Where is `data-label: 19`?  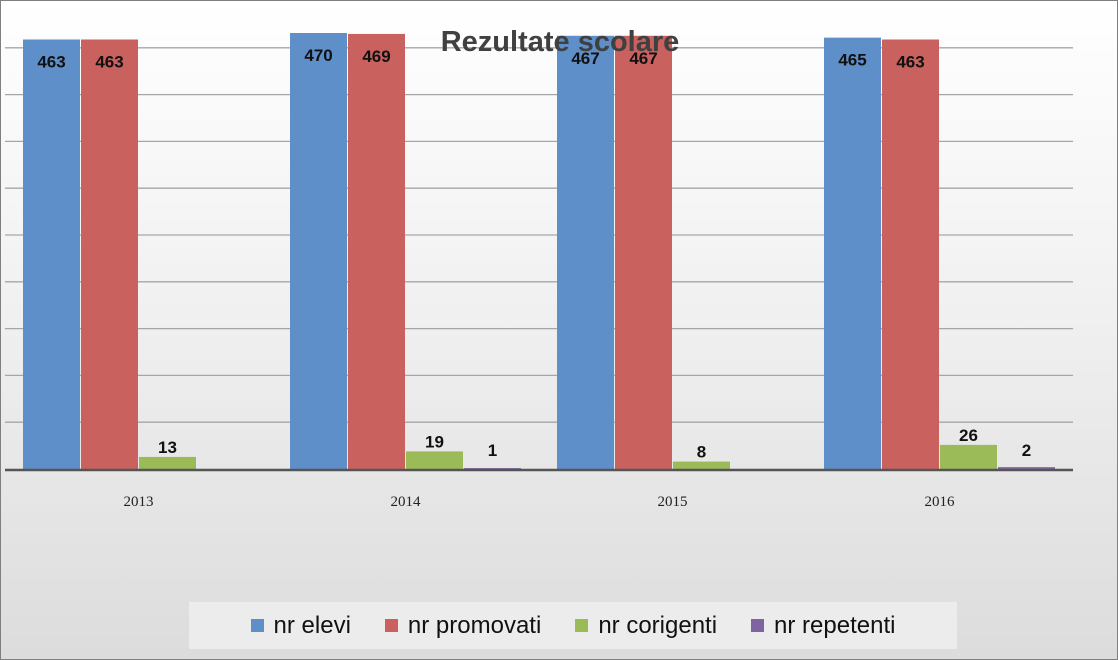 data-label: 19 is located at coordinates (434, 441).